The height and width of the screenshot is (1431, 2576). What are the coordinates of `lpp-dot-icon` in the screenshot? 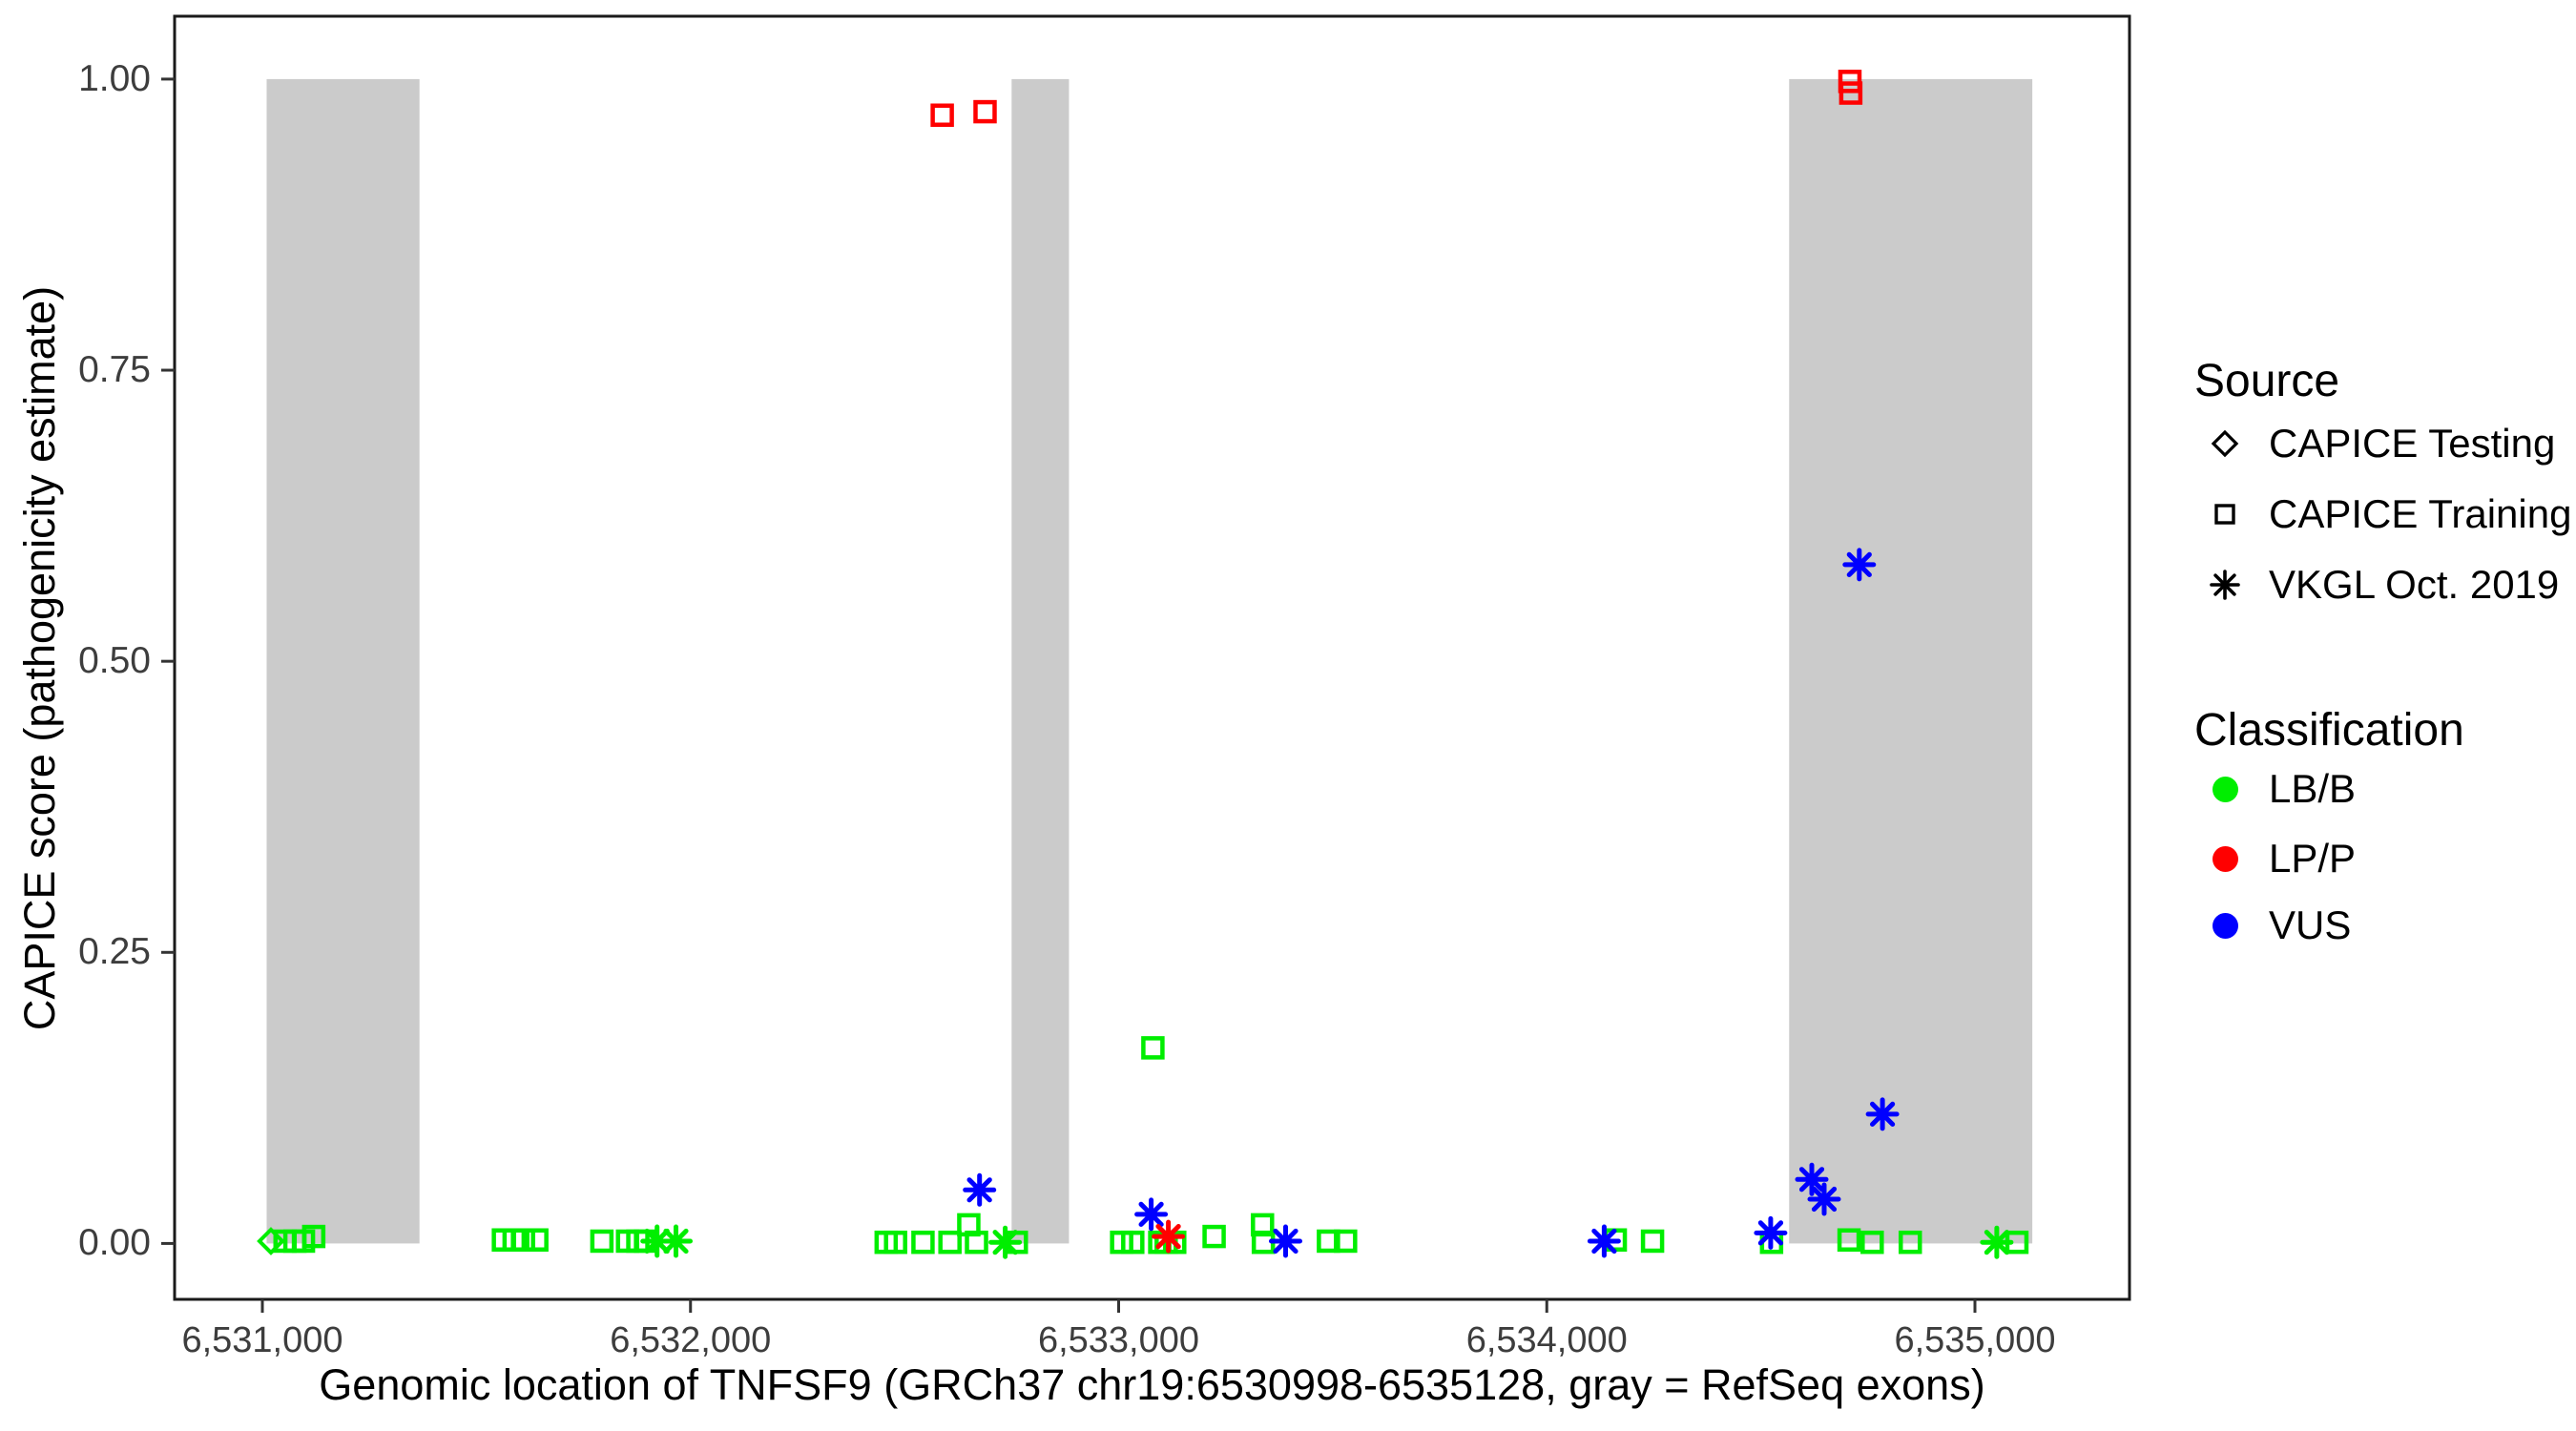 It's located at (2225, 859).